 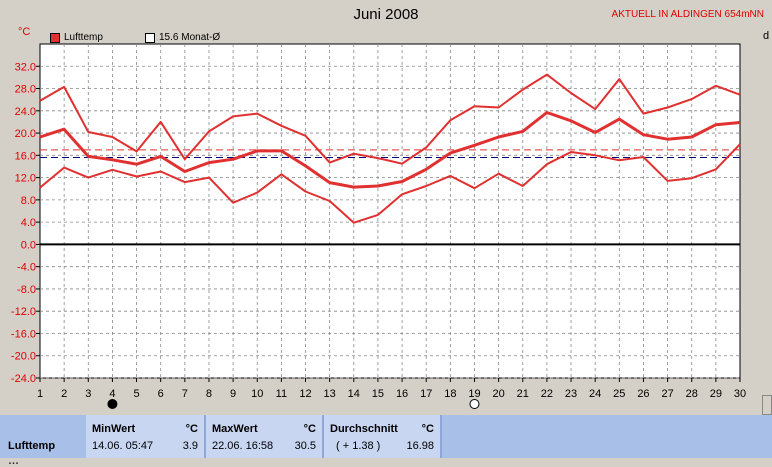 I want to click on avg-delta: ( + 1.38 ), so click(x=358, y=446).